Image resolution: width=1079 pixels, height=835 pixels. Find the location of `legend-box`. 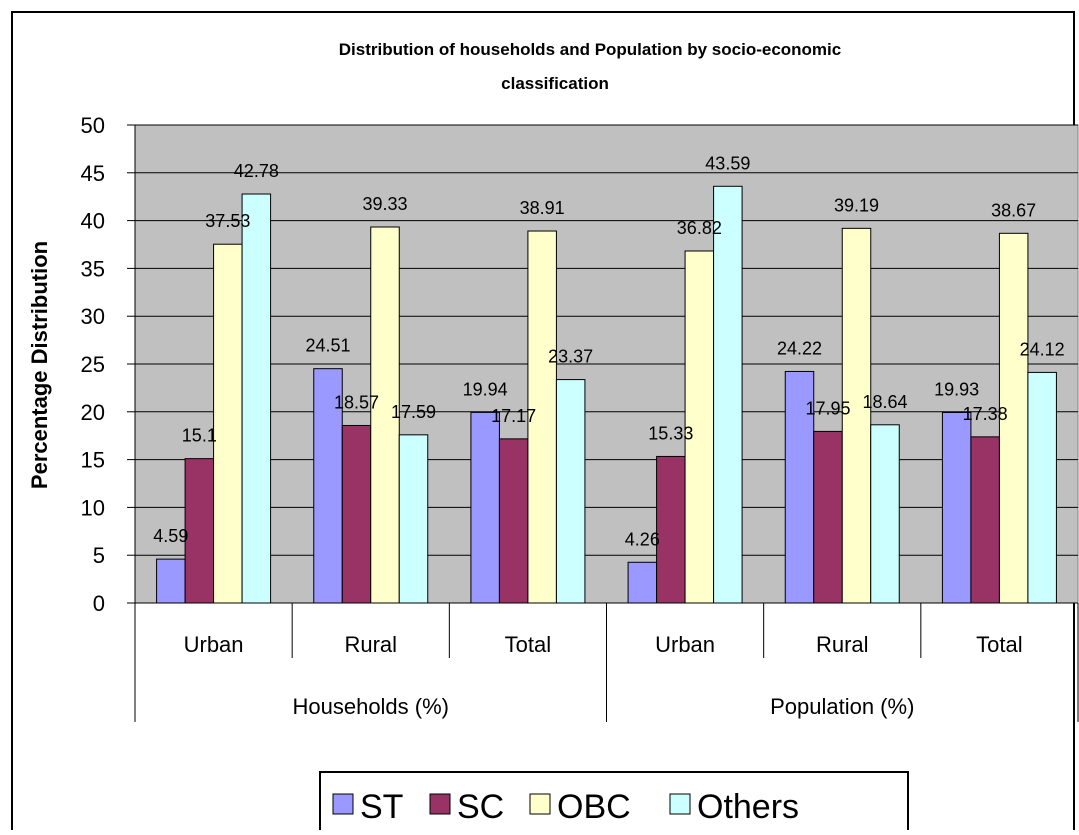

legend-box is located at coordinates (614, 802).